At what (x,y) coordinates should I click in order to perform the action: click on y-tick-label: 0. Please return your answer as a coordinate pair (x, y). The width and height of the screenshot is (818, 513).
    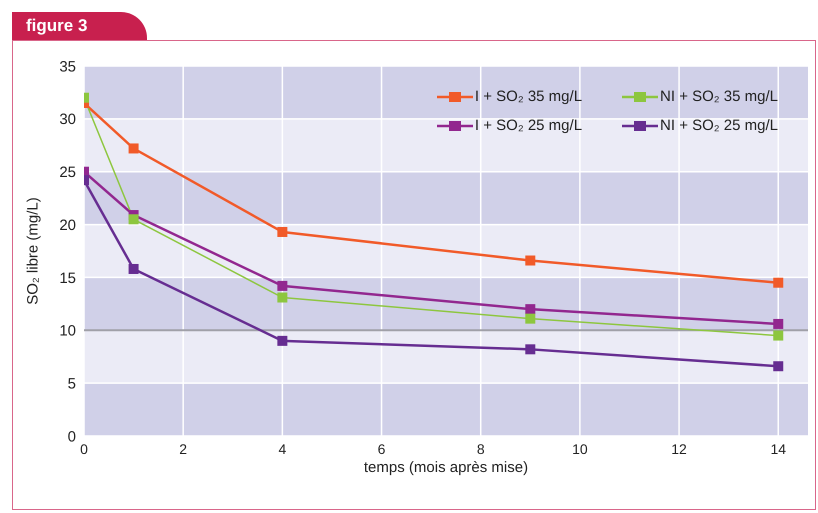
    Looking at the image, I should click on (72, 437).